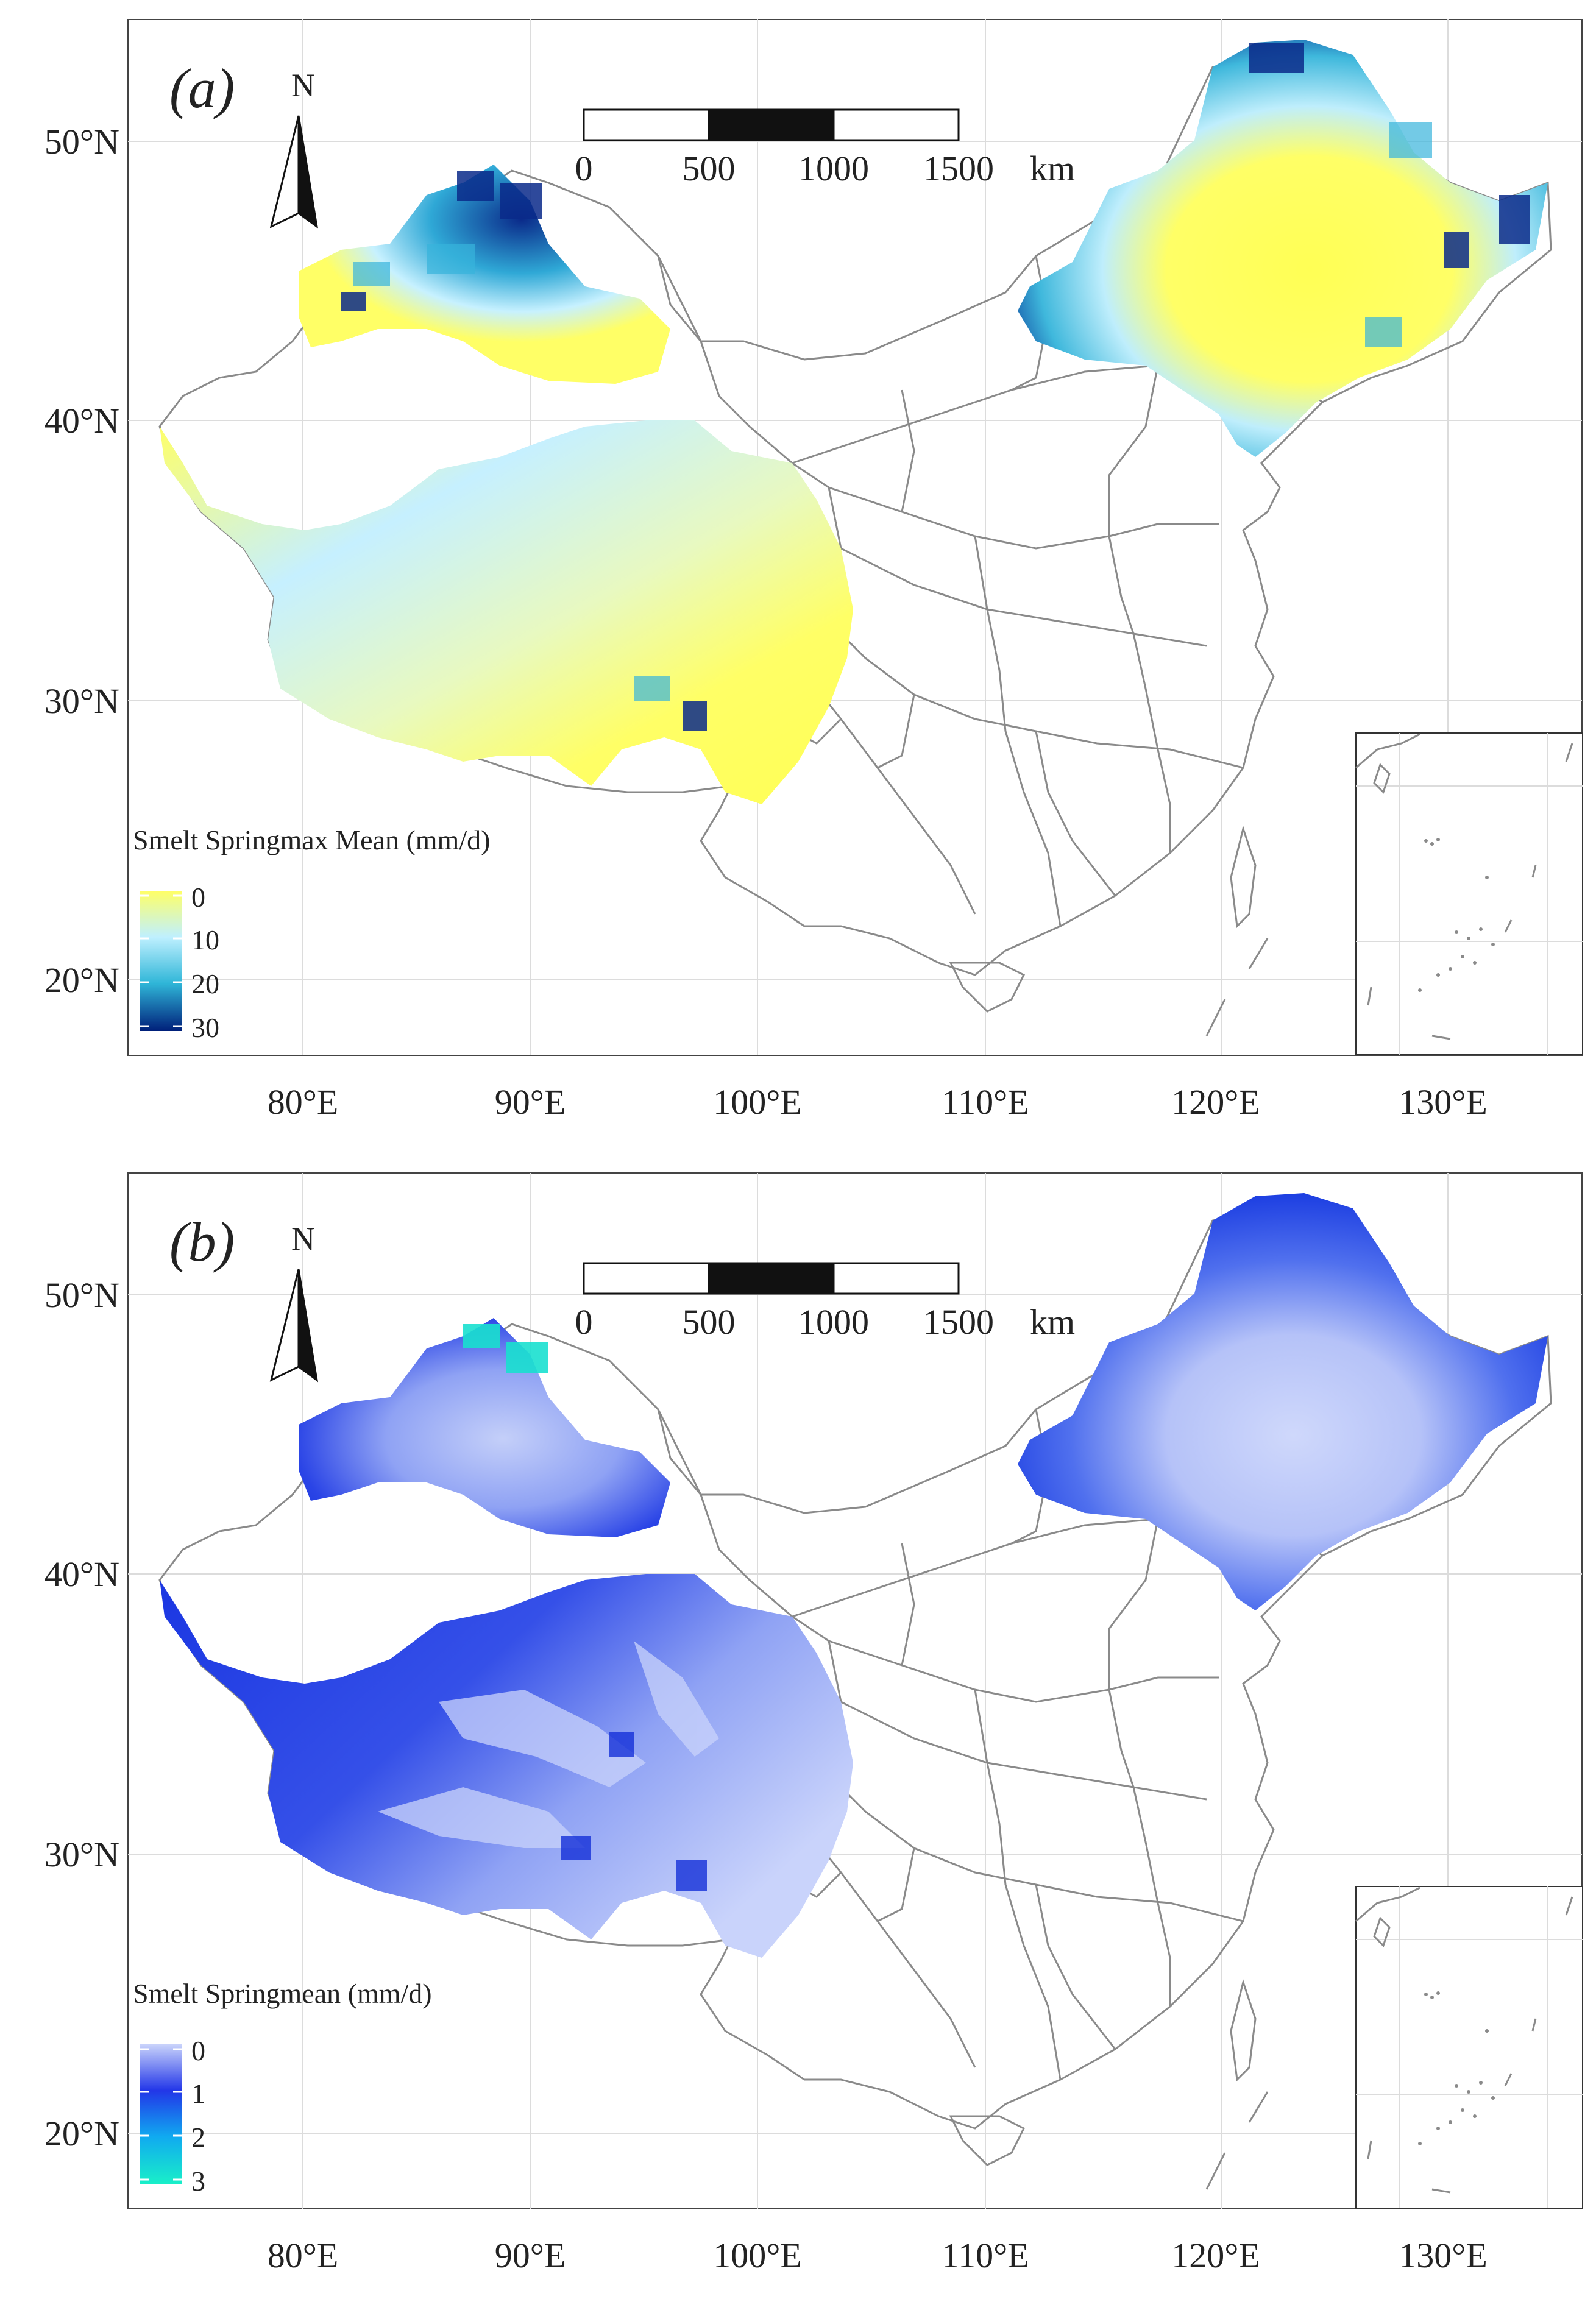 The image size is (1596, 2299). What do you see at coordinates (294, 148) in the screenshot?
I see `north-arrow-a: N` at bounding box center [294, 148].